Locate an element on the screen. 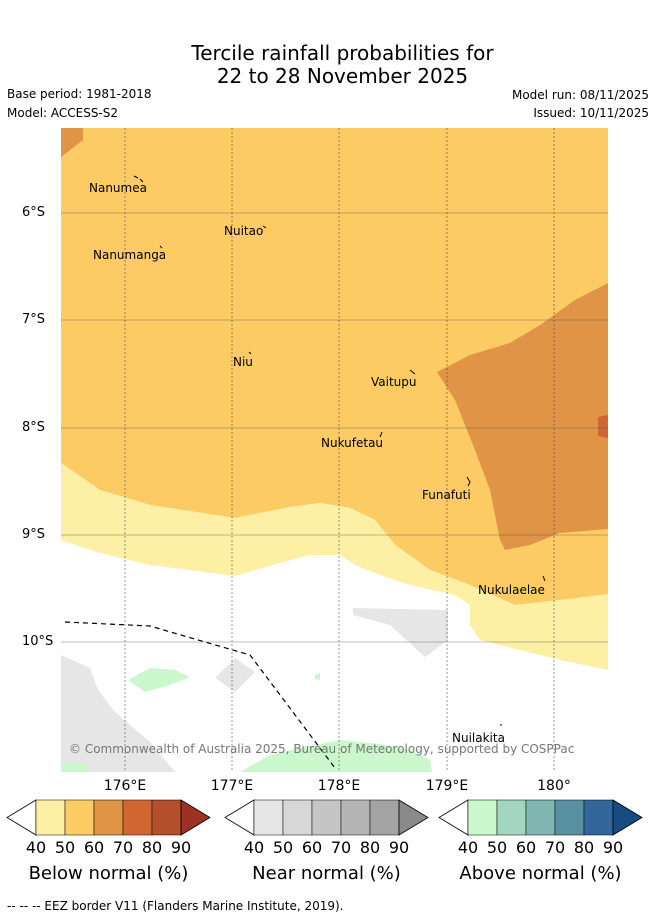 This screenshot has height=919, width=655. lon-label-177e: 177°E is located at coordinates (232, 786).